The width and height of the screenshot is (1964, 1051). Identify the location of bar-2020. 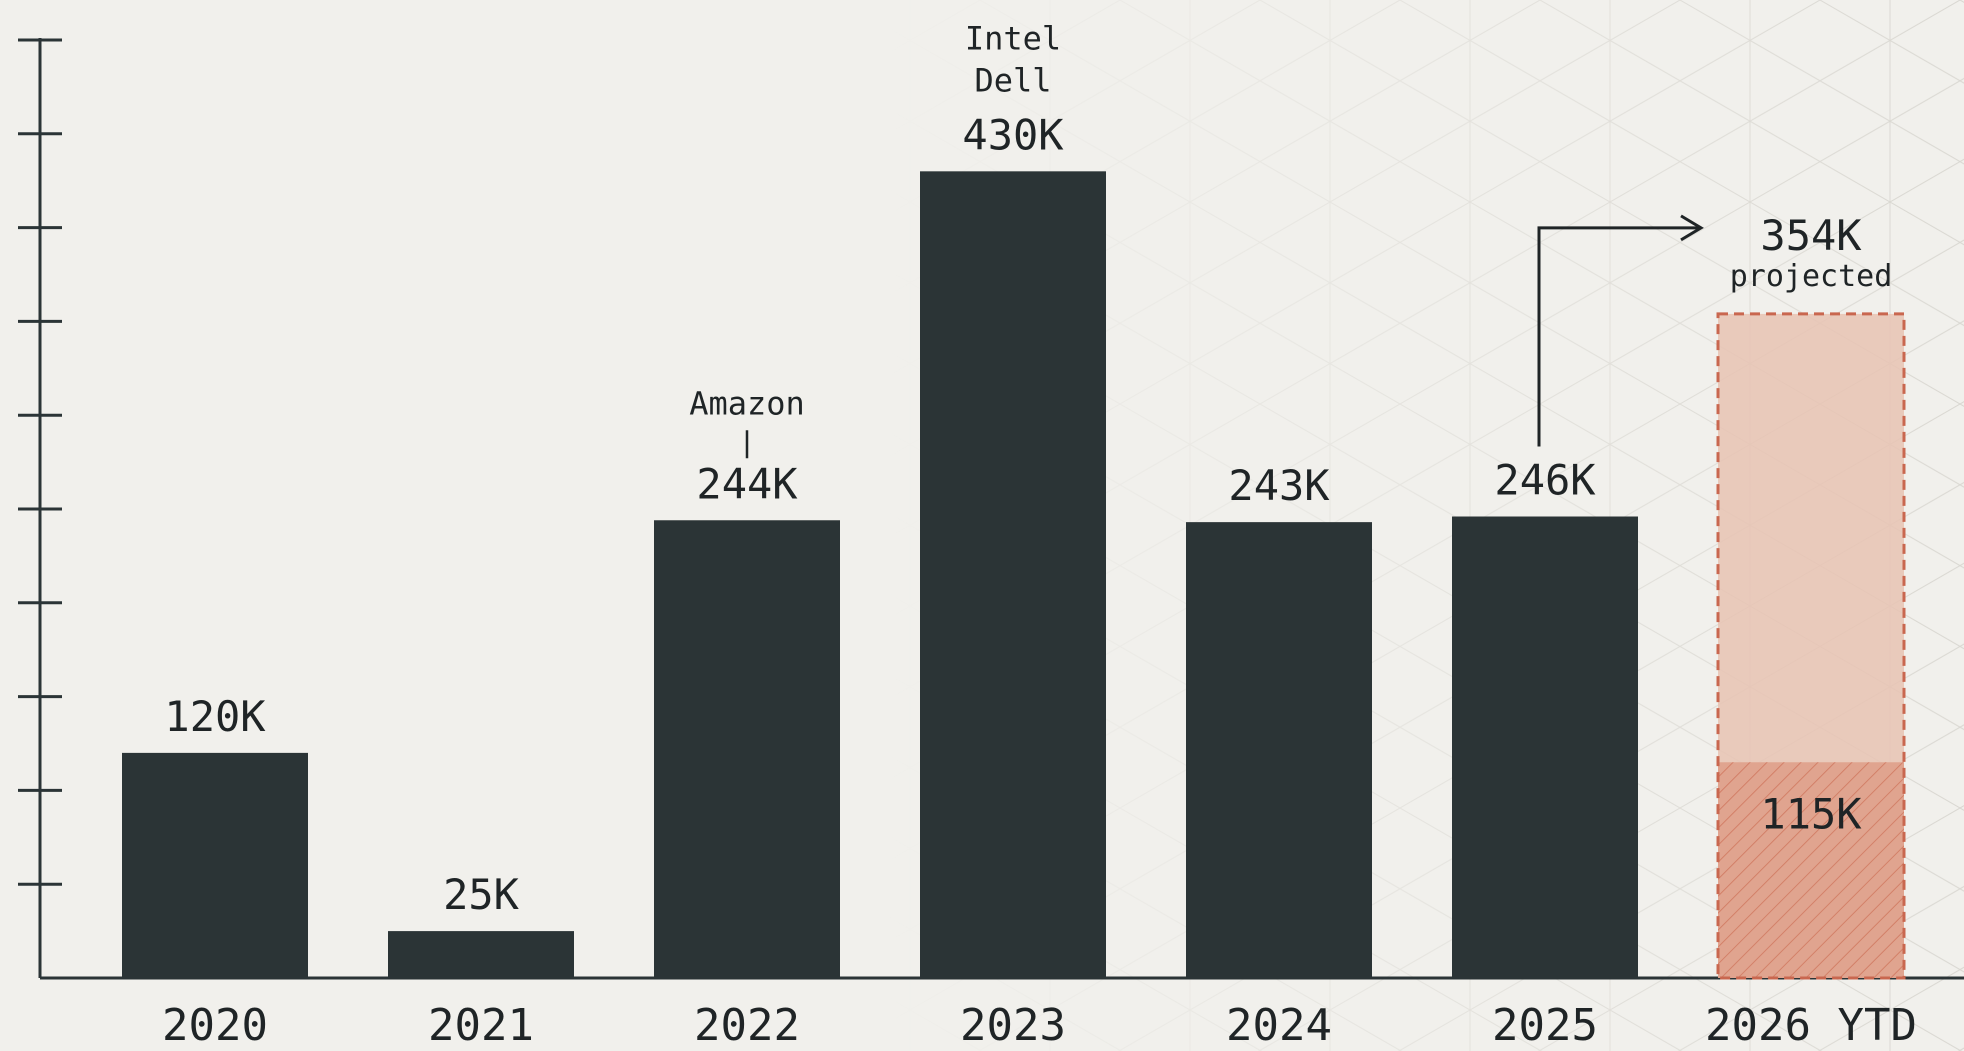
(215, 865).